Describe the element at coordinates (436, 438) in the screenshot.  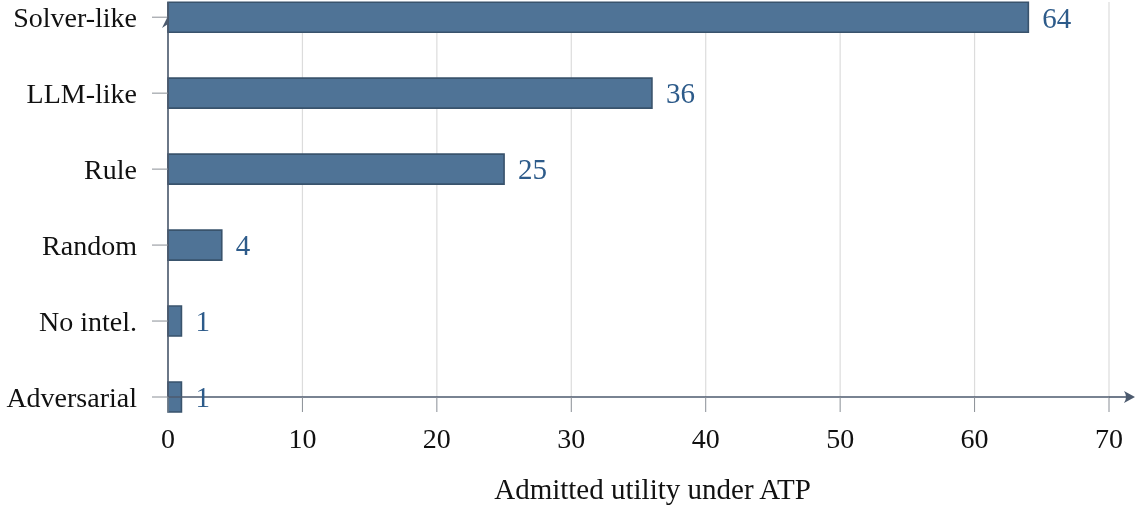
I see `x-tick-label: 20` at that location.